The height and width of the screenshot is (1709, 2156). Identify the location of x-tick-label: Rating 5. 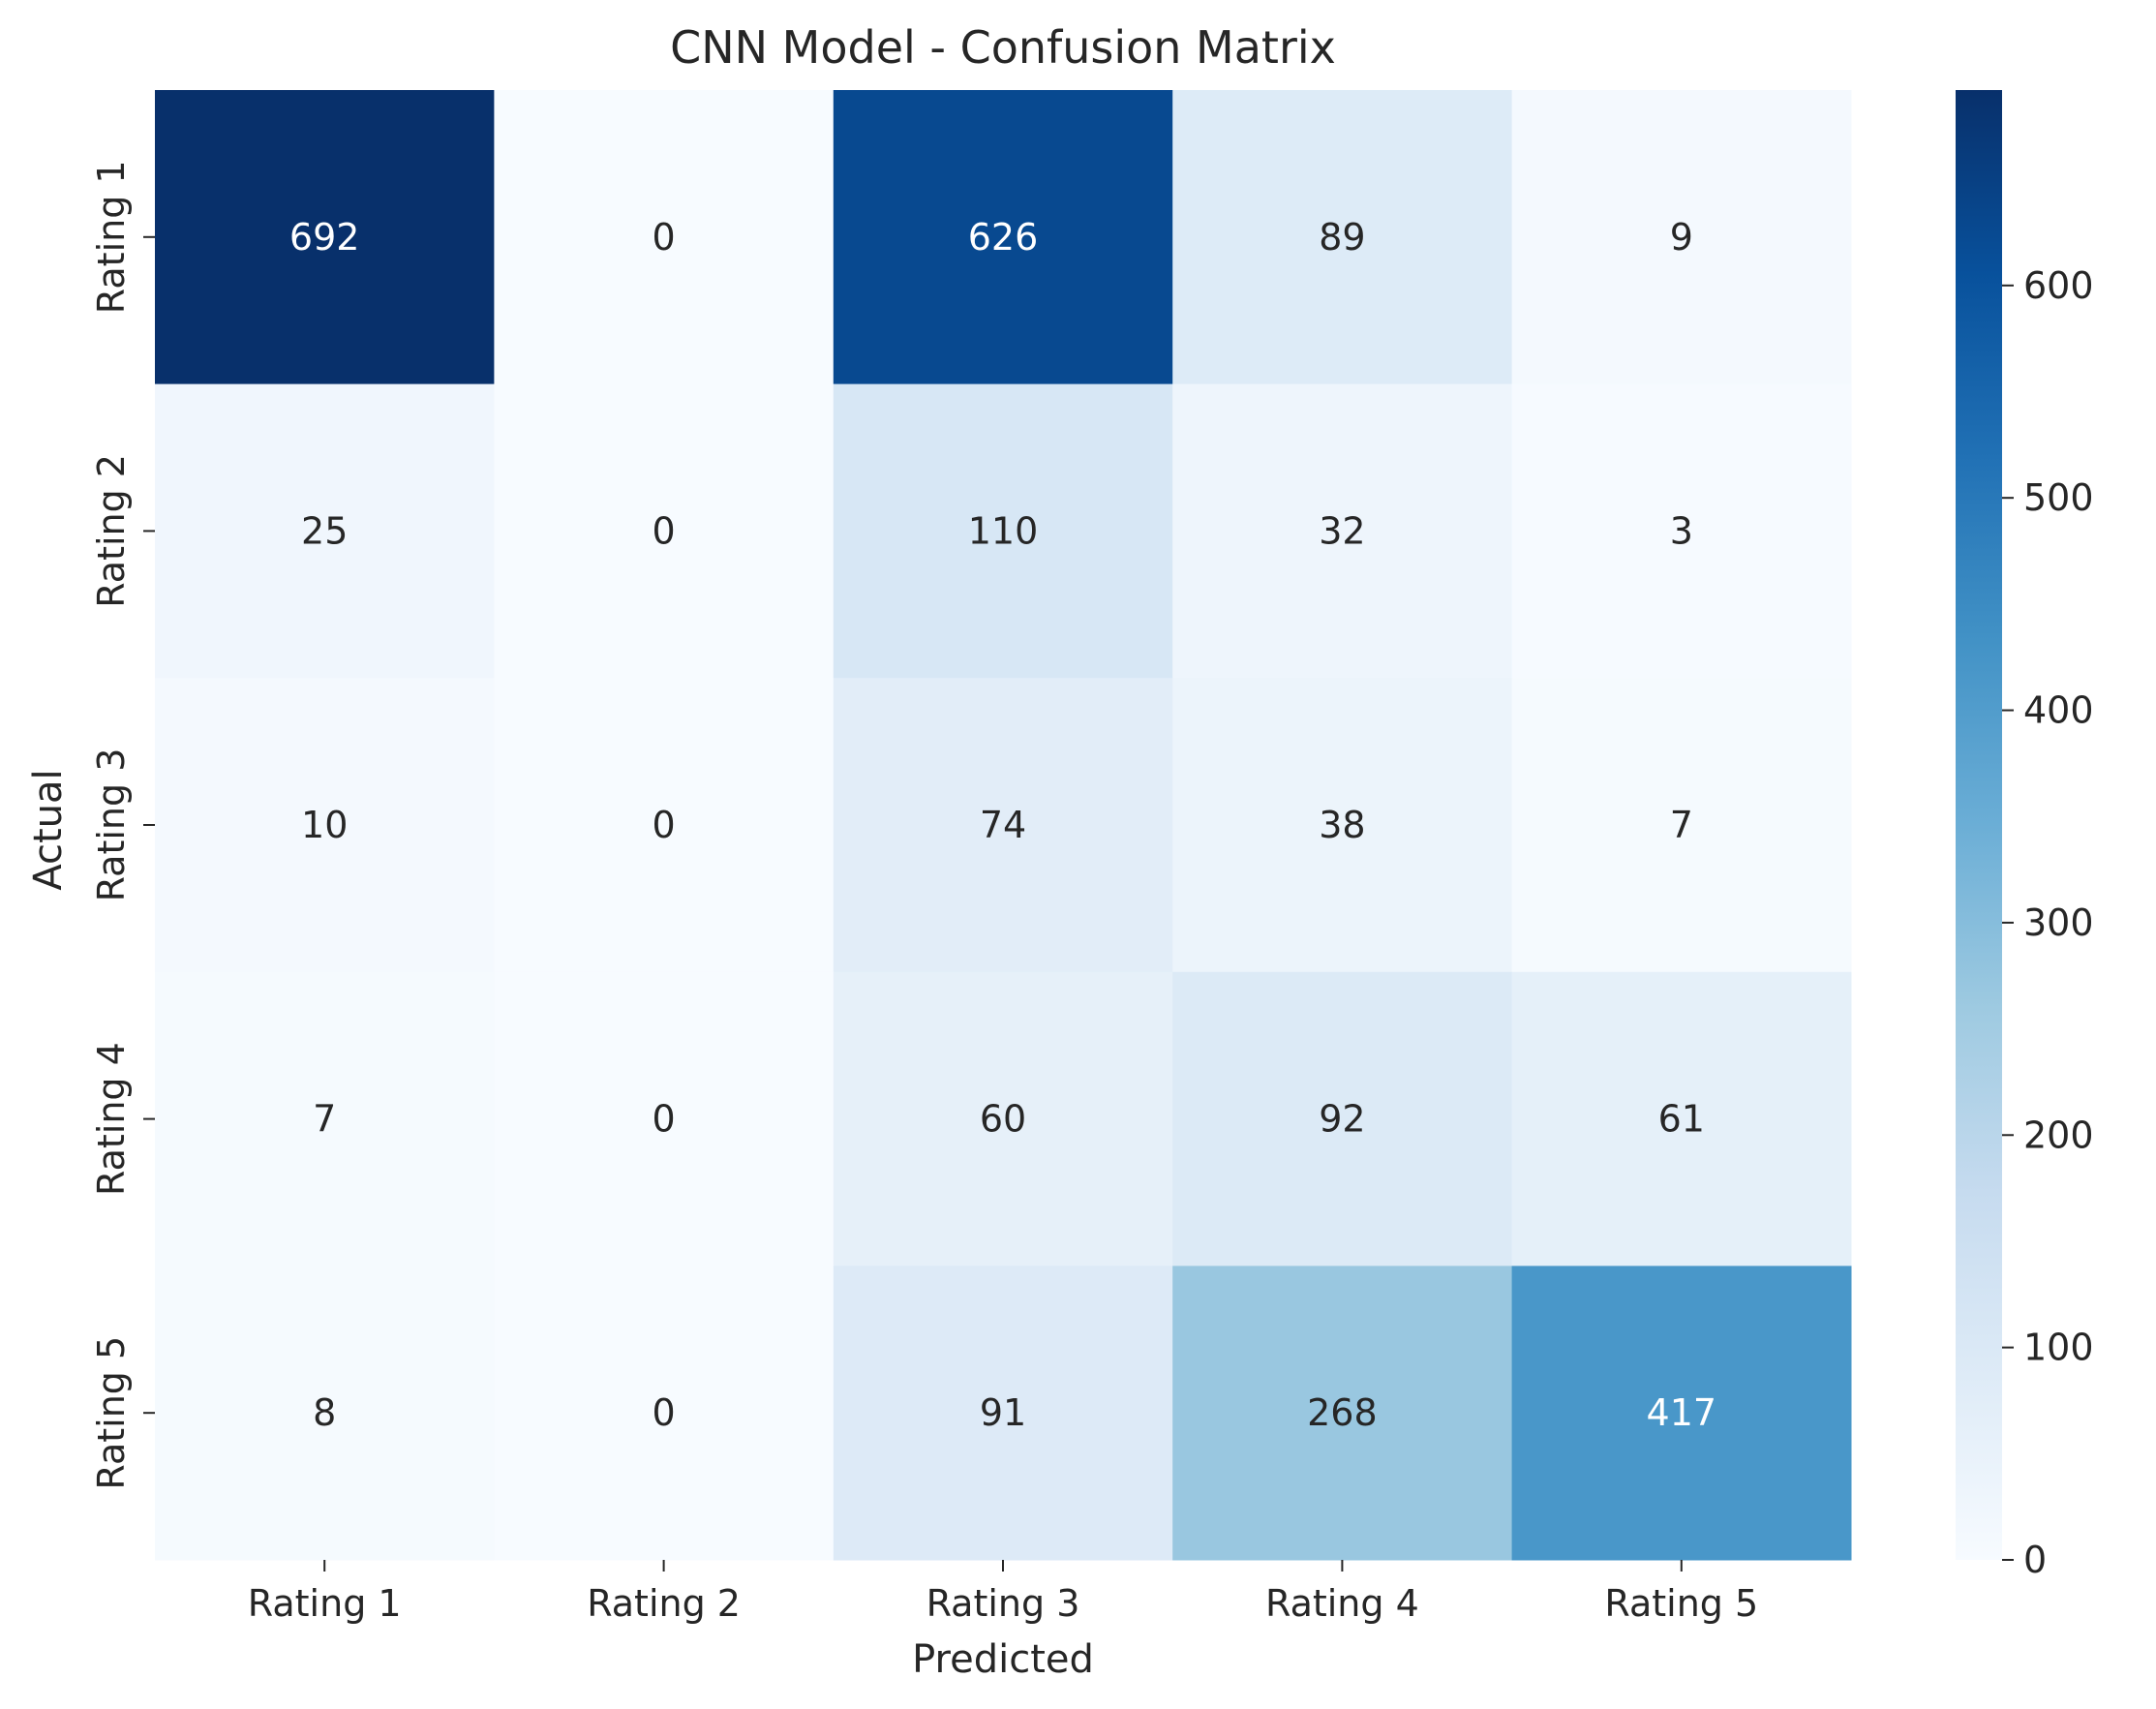
(1681, 1604).